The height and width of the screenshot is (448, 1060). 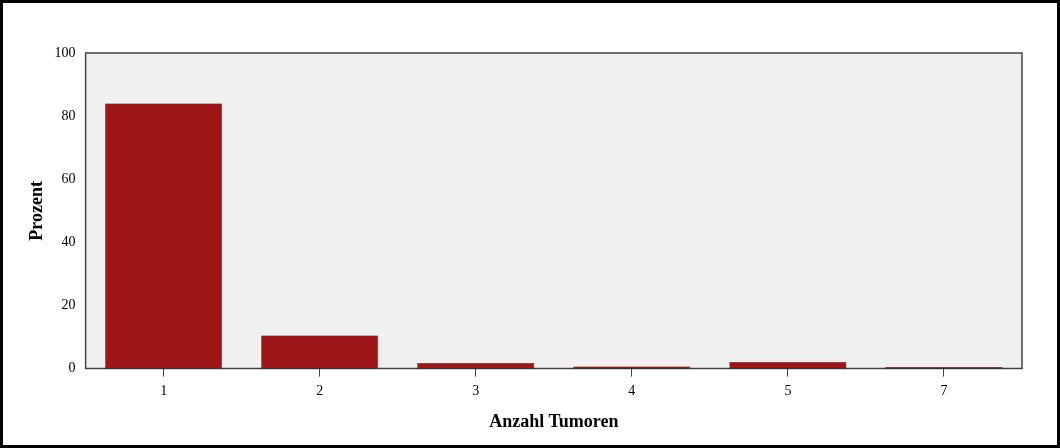 I want to click on x-tick-label: 5, so click(x=788, y=390).